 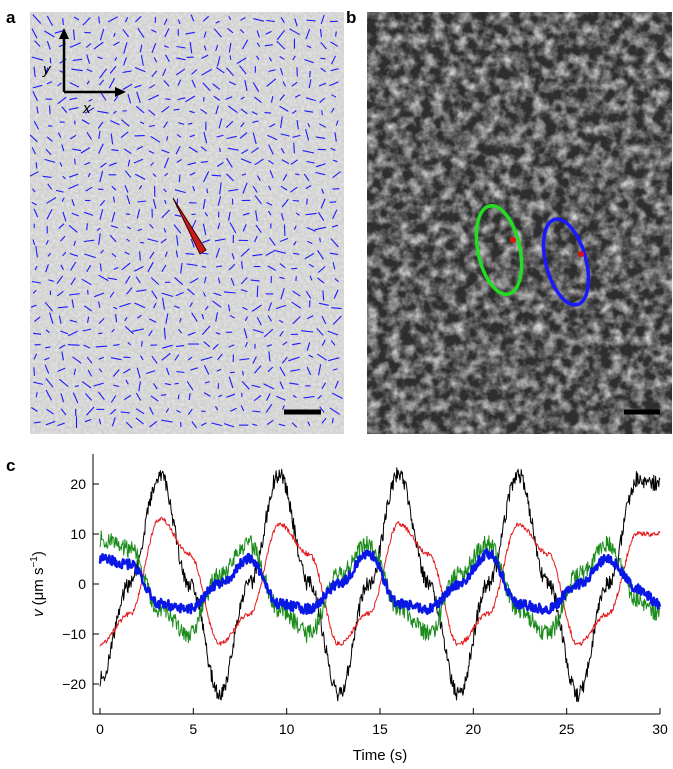 I want to click on trajectory-ellipse-green, so click(x=499, y=250).